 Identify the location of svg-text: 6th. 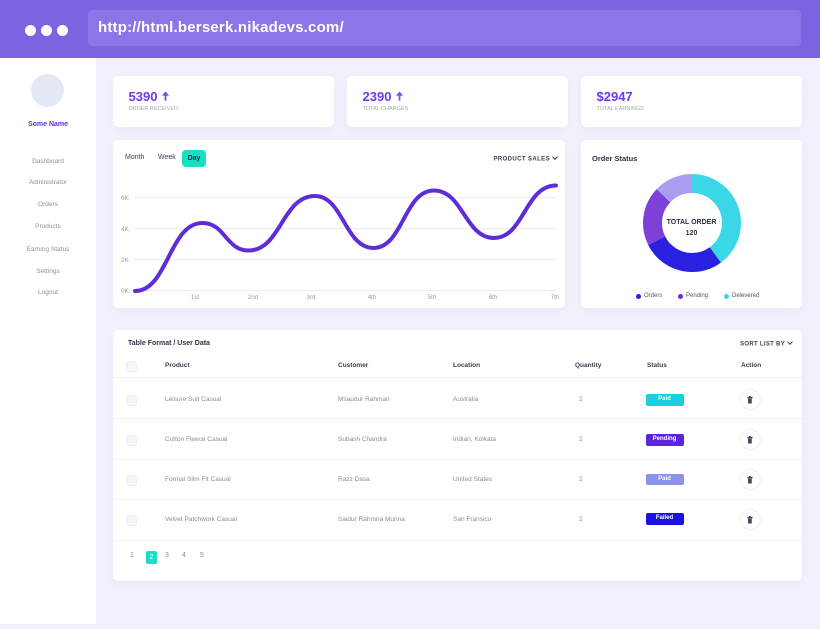
(493, 298).